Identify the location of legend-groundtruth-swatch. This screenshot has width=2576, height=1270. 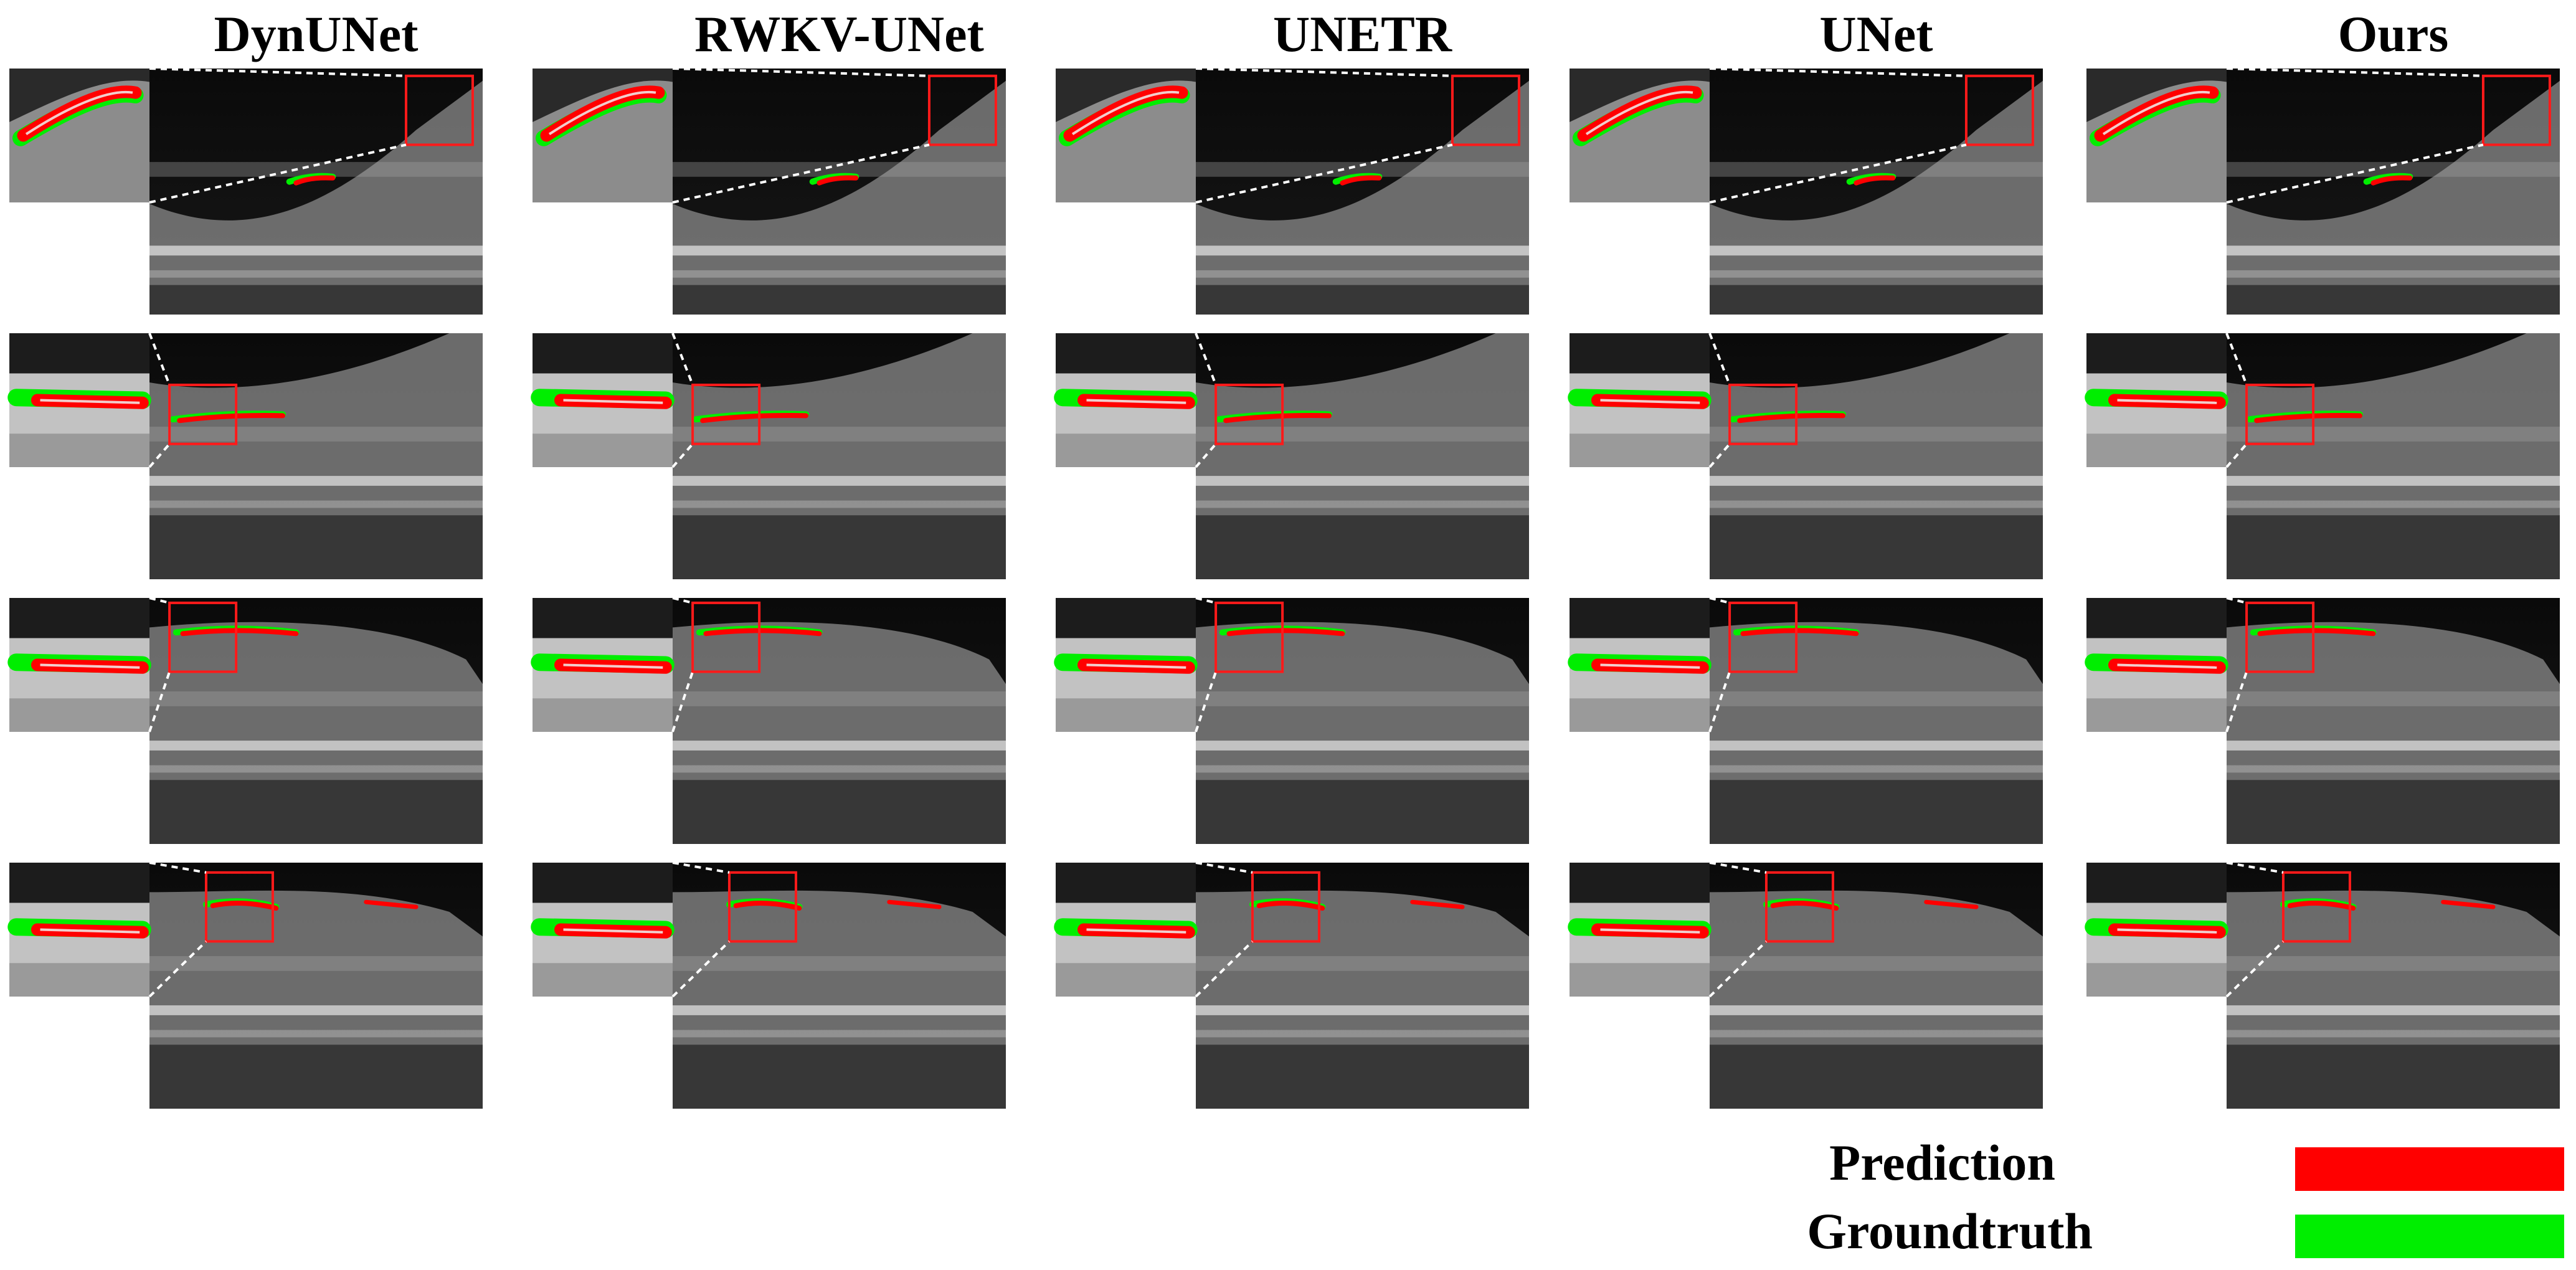
(2429, 1236).